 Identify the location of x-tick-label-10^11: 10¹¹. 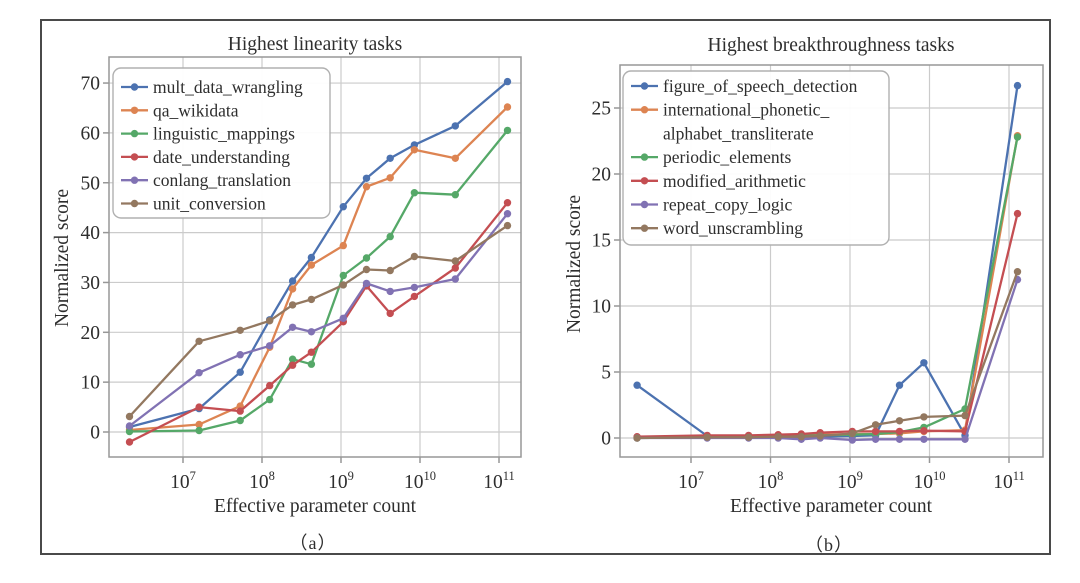
(1009, 481).